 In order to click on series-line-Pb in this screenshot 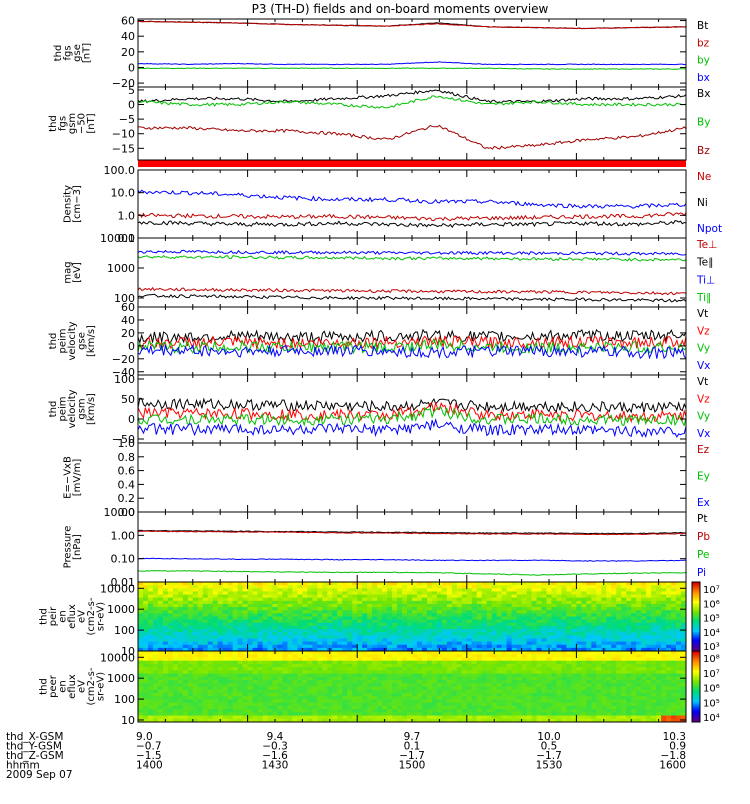, I will do `click(412, 533)`.